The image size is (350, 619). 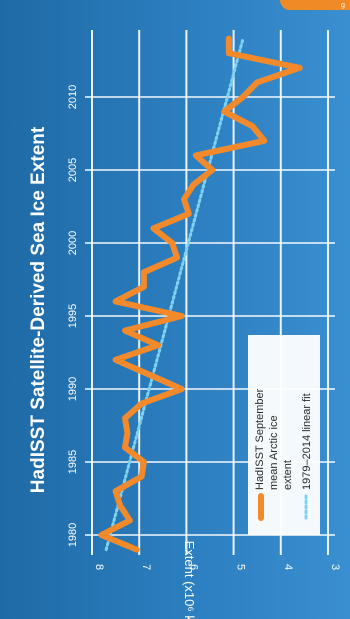 What do you see at coordinates (38, 309) in the screenshot?
I see `chart-title: HadISST Satellite-Derived Sea Ice Extent` at bounding box center [38, 309].